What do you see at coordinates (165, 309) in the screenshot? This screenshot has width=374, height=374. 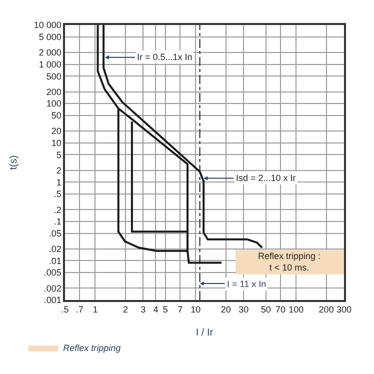 I see `x-tick-label: 5` at bounding box center [165, 309].